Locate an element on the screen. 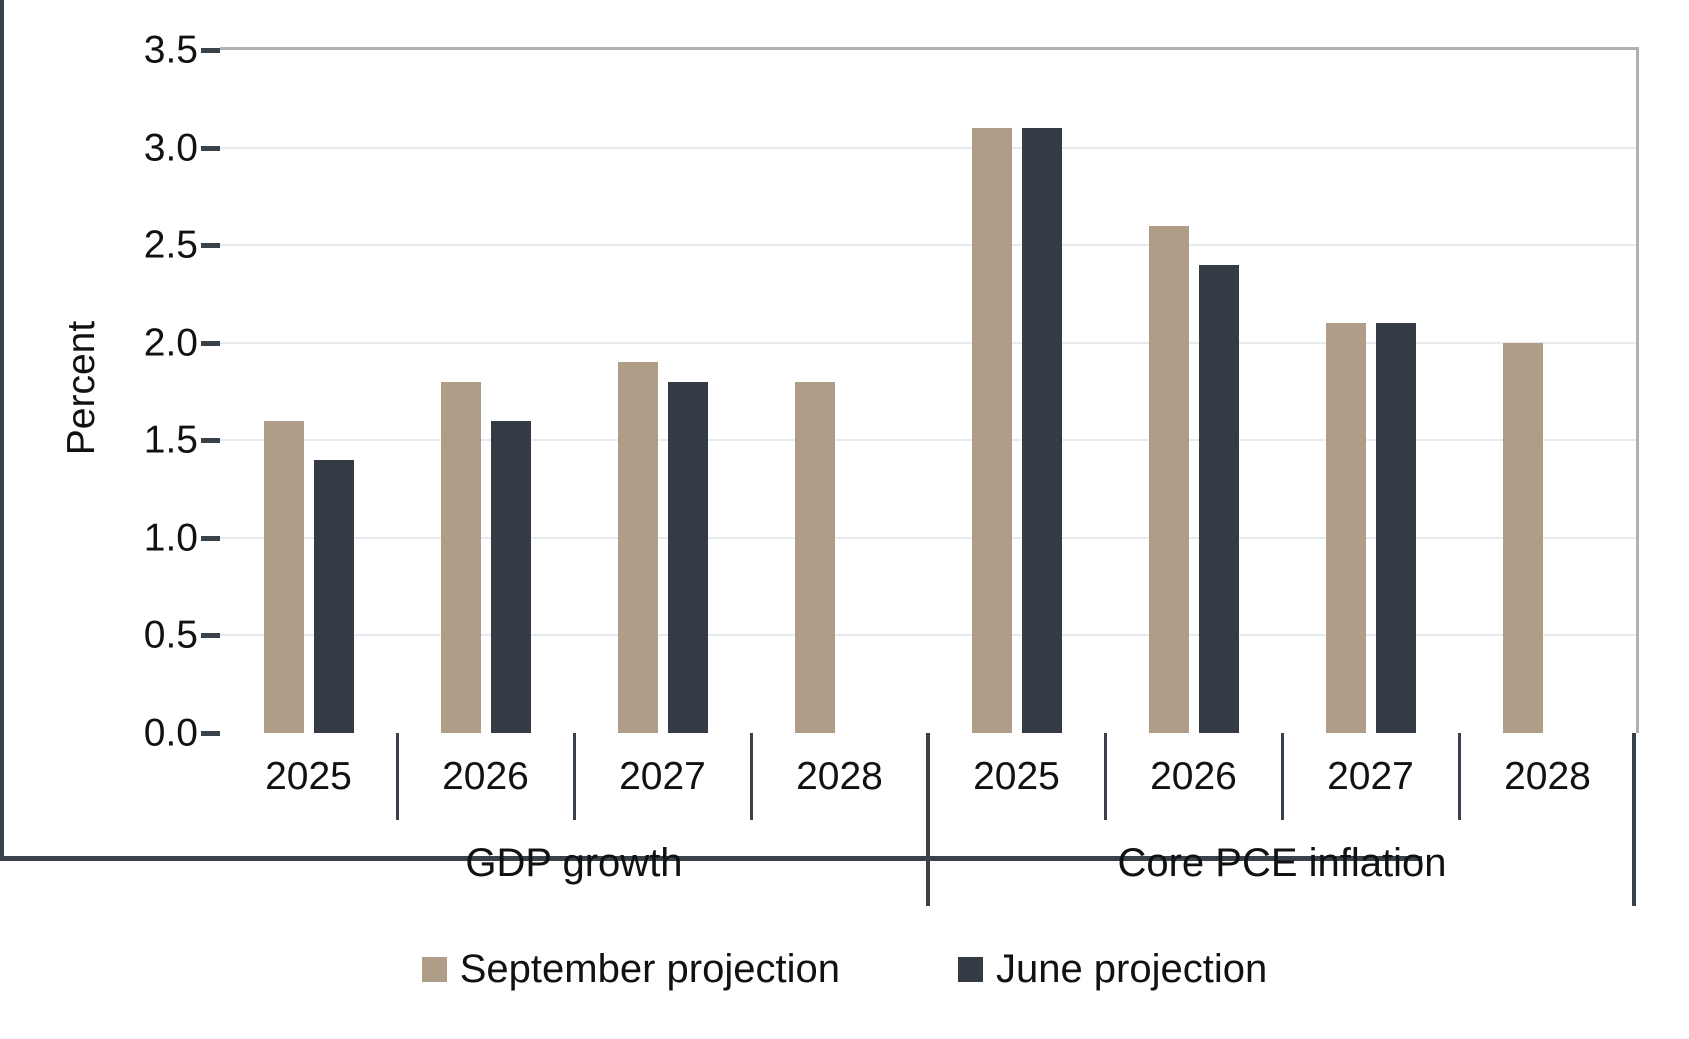 This screenshot has height=1039, width=1689. x-label-gdp-2027: 2027 is located at coordinates (662, 776).